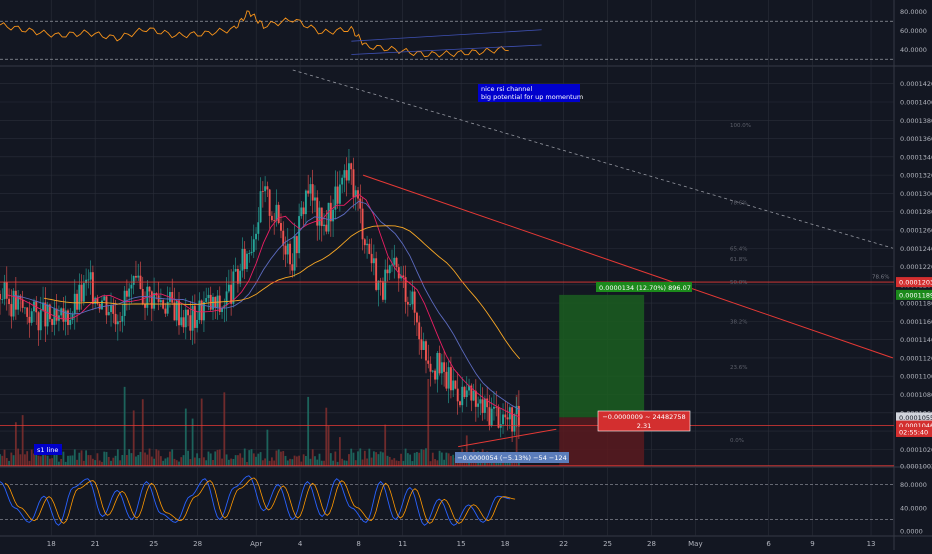 The height and width of the screenshot is (554, 932). What do you see at coordinates (607, 544) in the screenshot?
I see `time-tick-label: 25` at bounding box center [607, 544].